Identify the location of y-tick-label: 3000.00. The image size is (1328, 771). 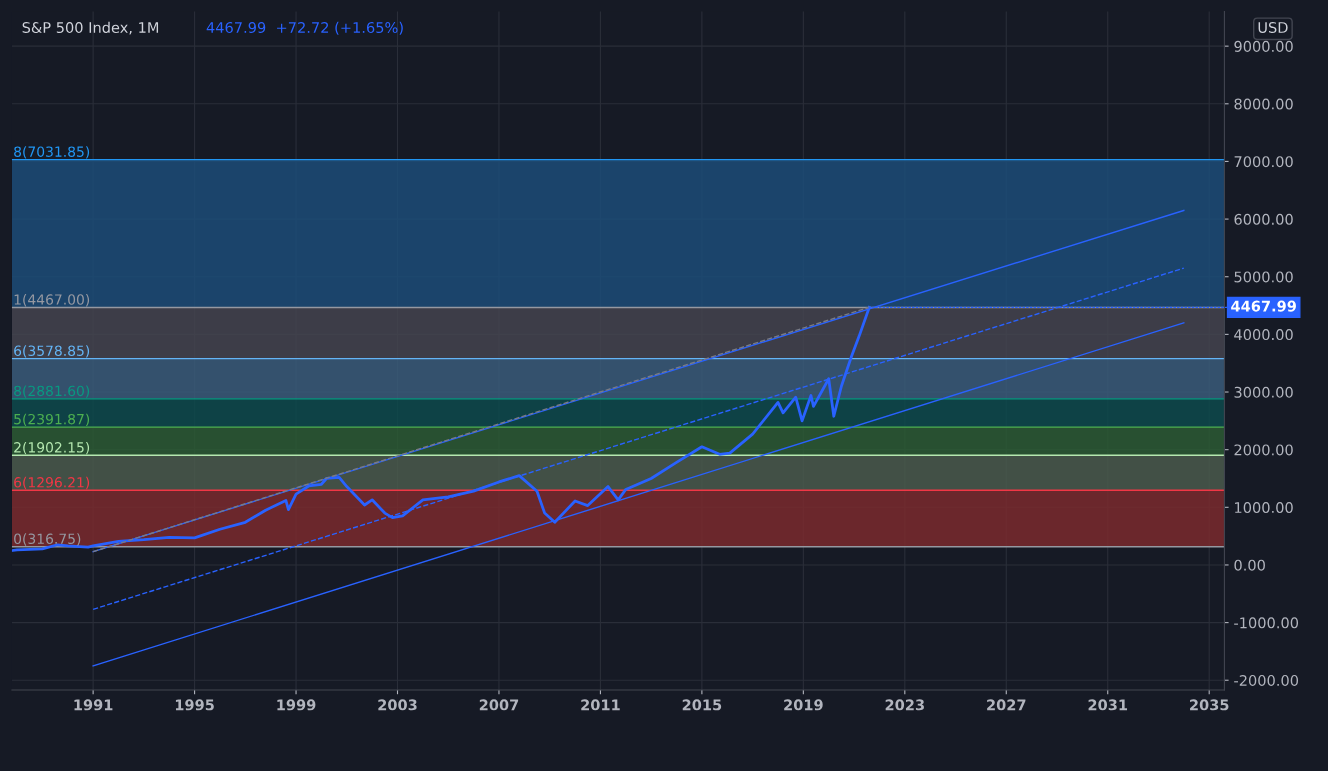
(1263, 392).